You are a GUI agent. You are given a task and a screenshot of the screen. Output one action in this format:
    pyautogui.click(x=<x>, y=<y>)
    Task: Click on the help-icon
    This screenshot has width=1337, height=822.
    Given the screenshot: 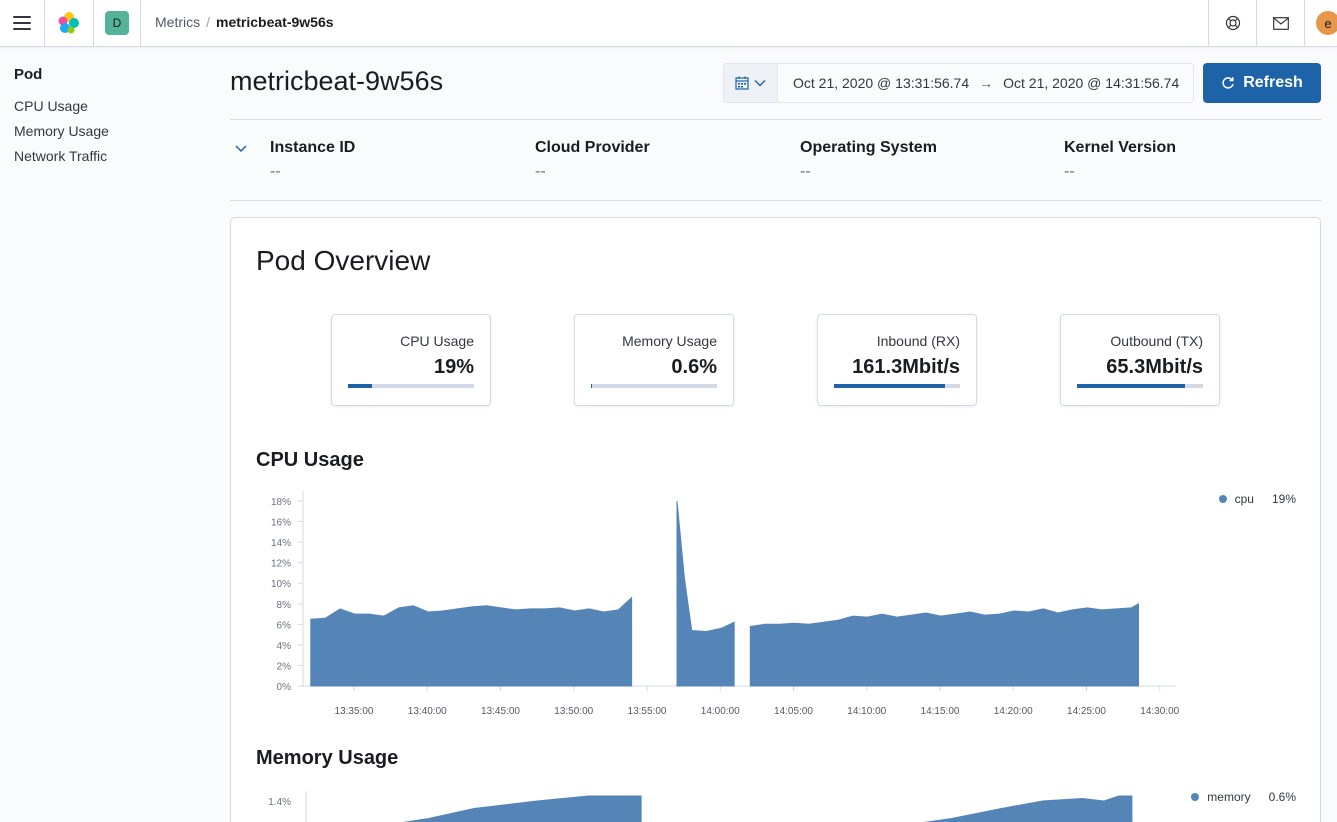 What is the action you would take?
    pyautogui.click(x=1232, y=23)
    